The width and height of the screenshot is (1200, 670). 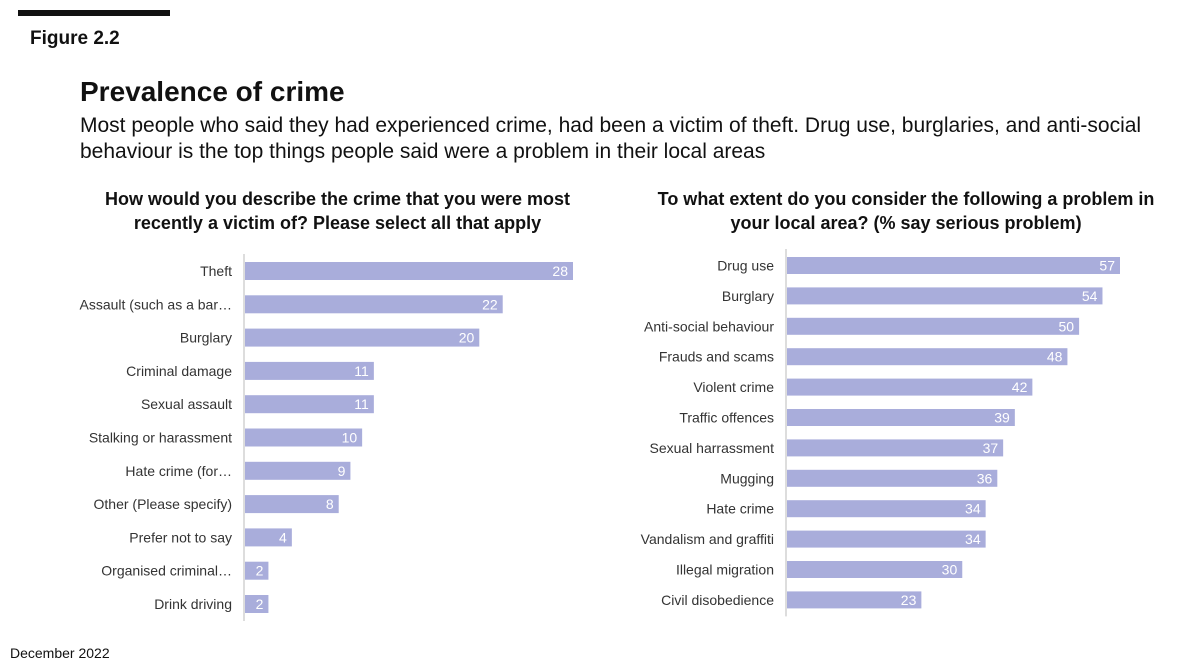 What do you see at coordinates (180, 537) in the screenshot?
I see `left-category-label: Prefer not to say` at bounding box center [180, 537].